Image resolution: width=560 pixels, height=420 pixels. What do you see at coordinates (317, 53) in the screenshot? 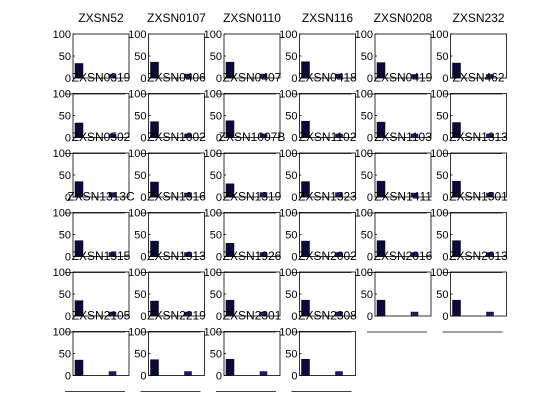
I see `panel: 0 50 100 ZXSN116` at bounding box center [317, 53].